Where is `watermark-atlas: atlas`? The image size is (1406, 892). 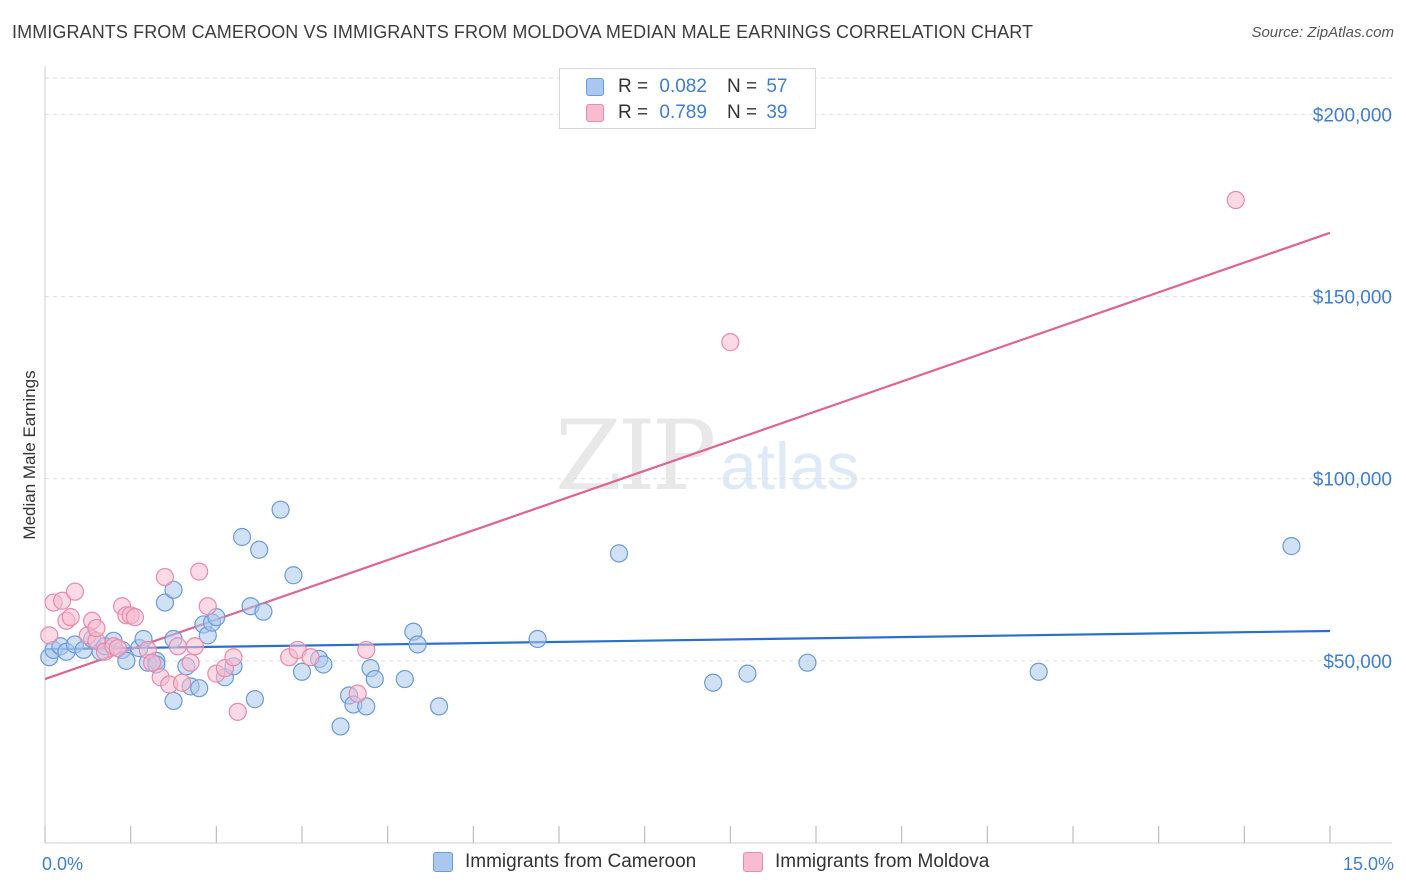
watermark-atlas: atlas is located at coordinates (790, 466).